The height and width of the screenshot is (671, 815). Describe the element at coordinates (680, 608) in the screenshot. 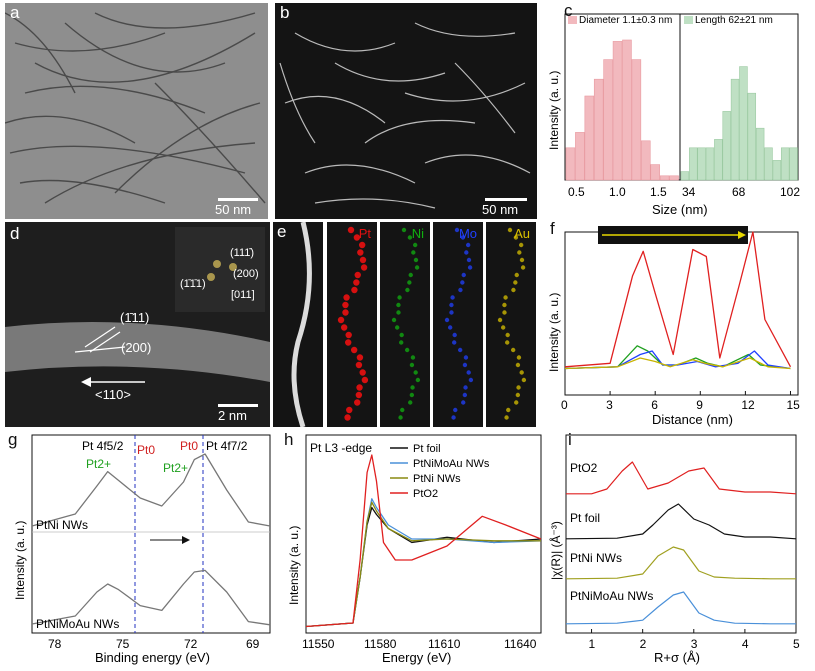

I see `exafs-ptnimoau-nws` at that location.